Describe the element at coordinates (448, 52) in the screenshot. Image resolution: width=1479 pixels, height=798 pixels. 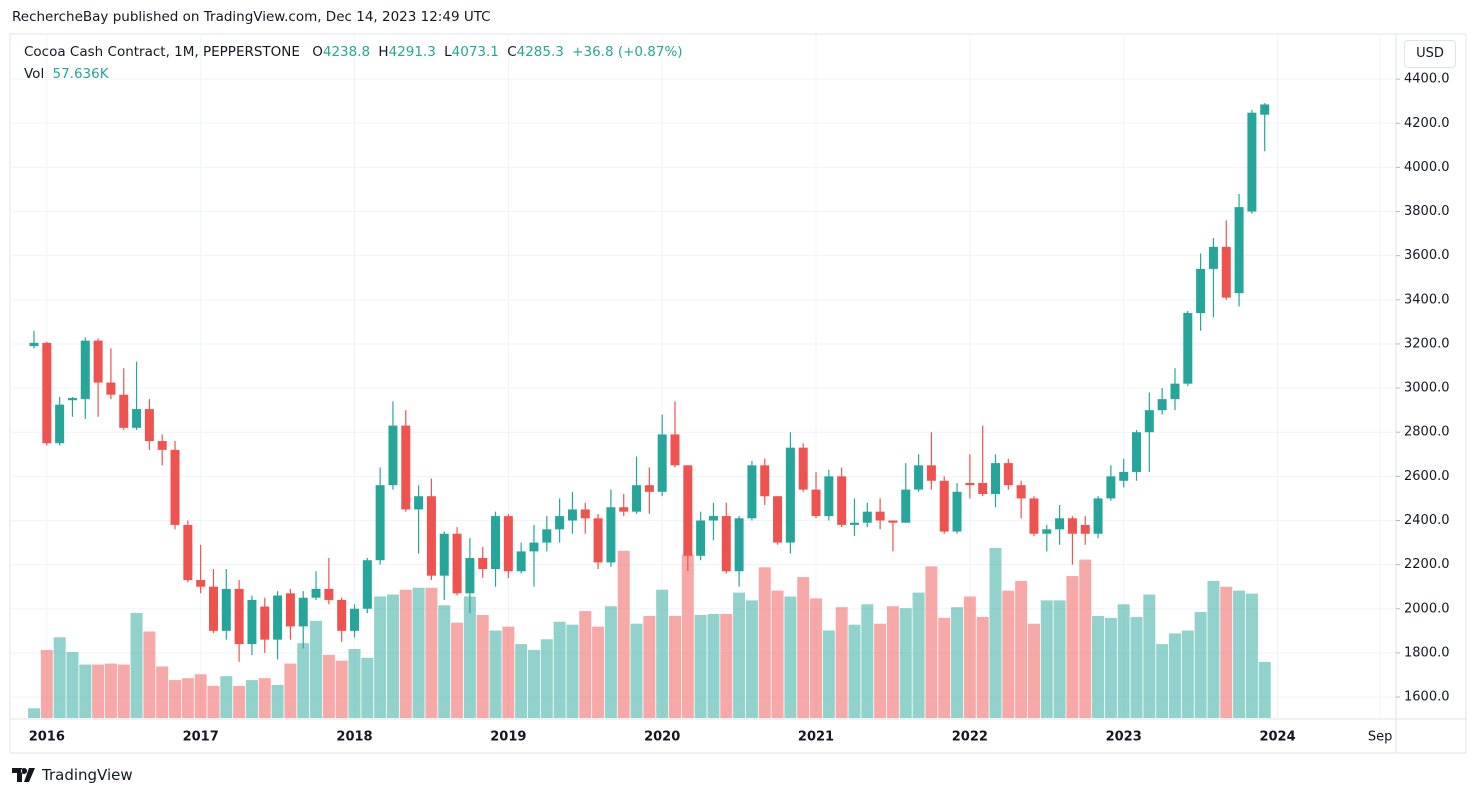
I see `l-label: L` at that location.